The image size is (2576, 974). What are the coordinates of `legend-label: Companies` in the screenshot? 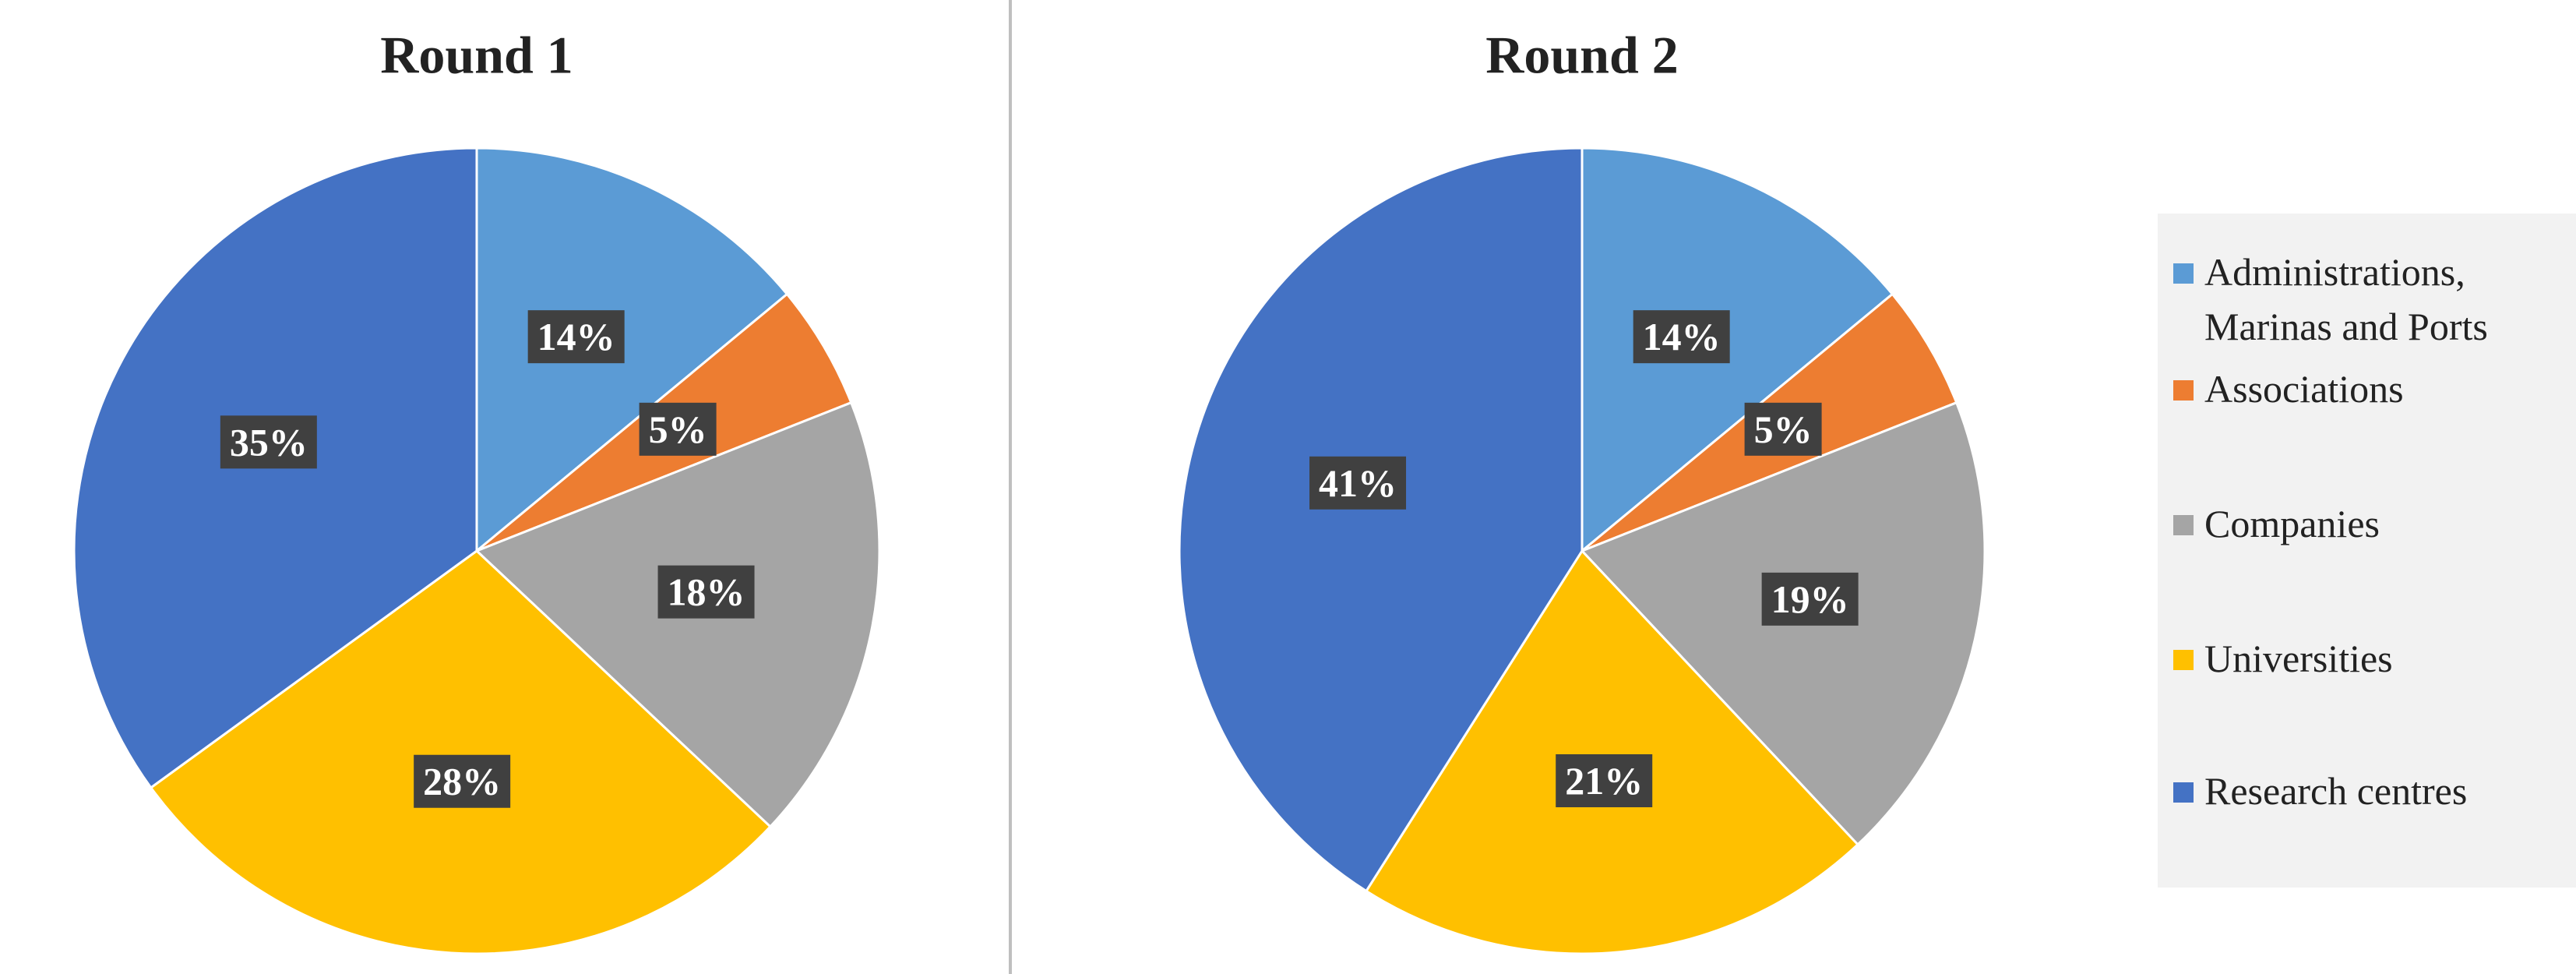 It's located at (2292, 523).